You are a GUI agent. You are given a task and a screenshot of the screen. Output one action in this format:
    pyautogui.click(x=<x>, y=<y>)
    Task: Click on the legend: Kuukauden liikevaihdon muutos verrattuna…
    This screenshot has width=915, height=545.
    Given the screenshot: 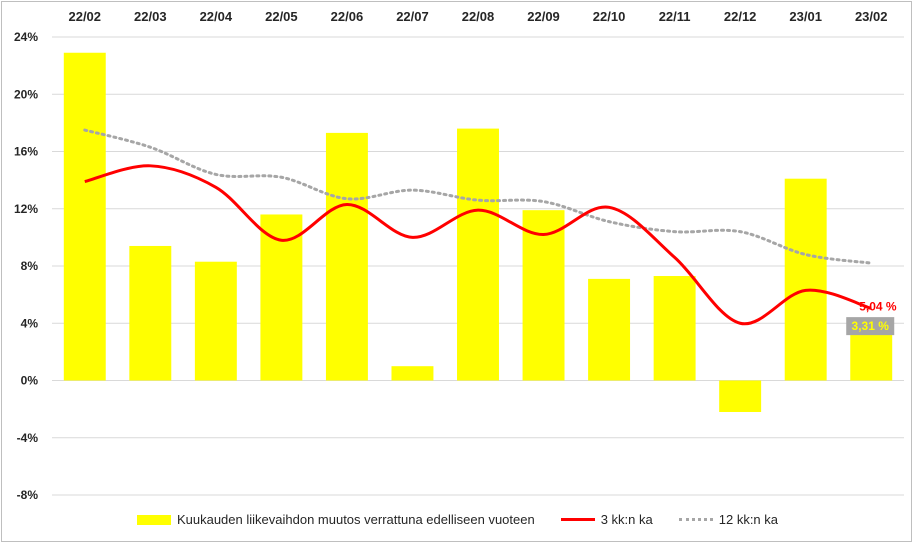 What is the action you would take?
    pyautogui.click(x=457, y=519)
    